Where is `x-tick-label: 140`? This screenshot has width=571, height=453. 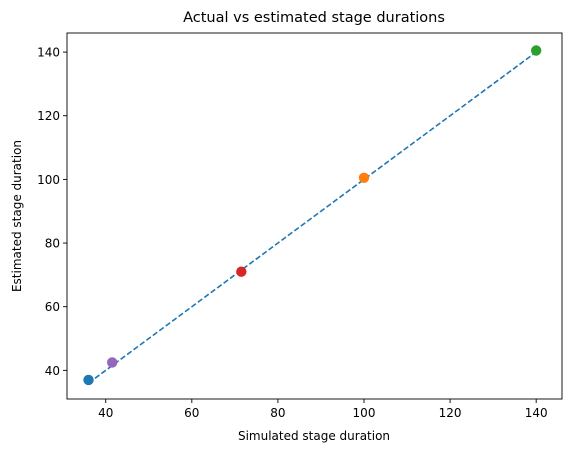 x-tick-label: 140 is located at coordinates (536, 413).